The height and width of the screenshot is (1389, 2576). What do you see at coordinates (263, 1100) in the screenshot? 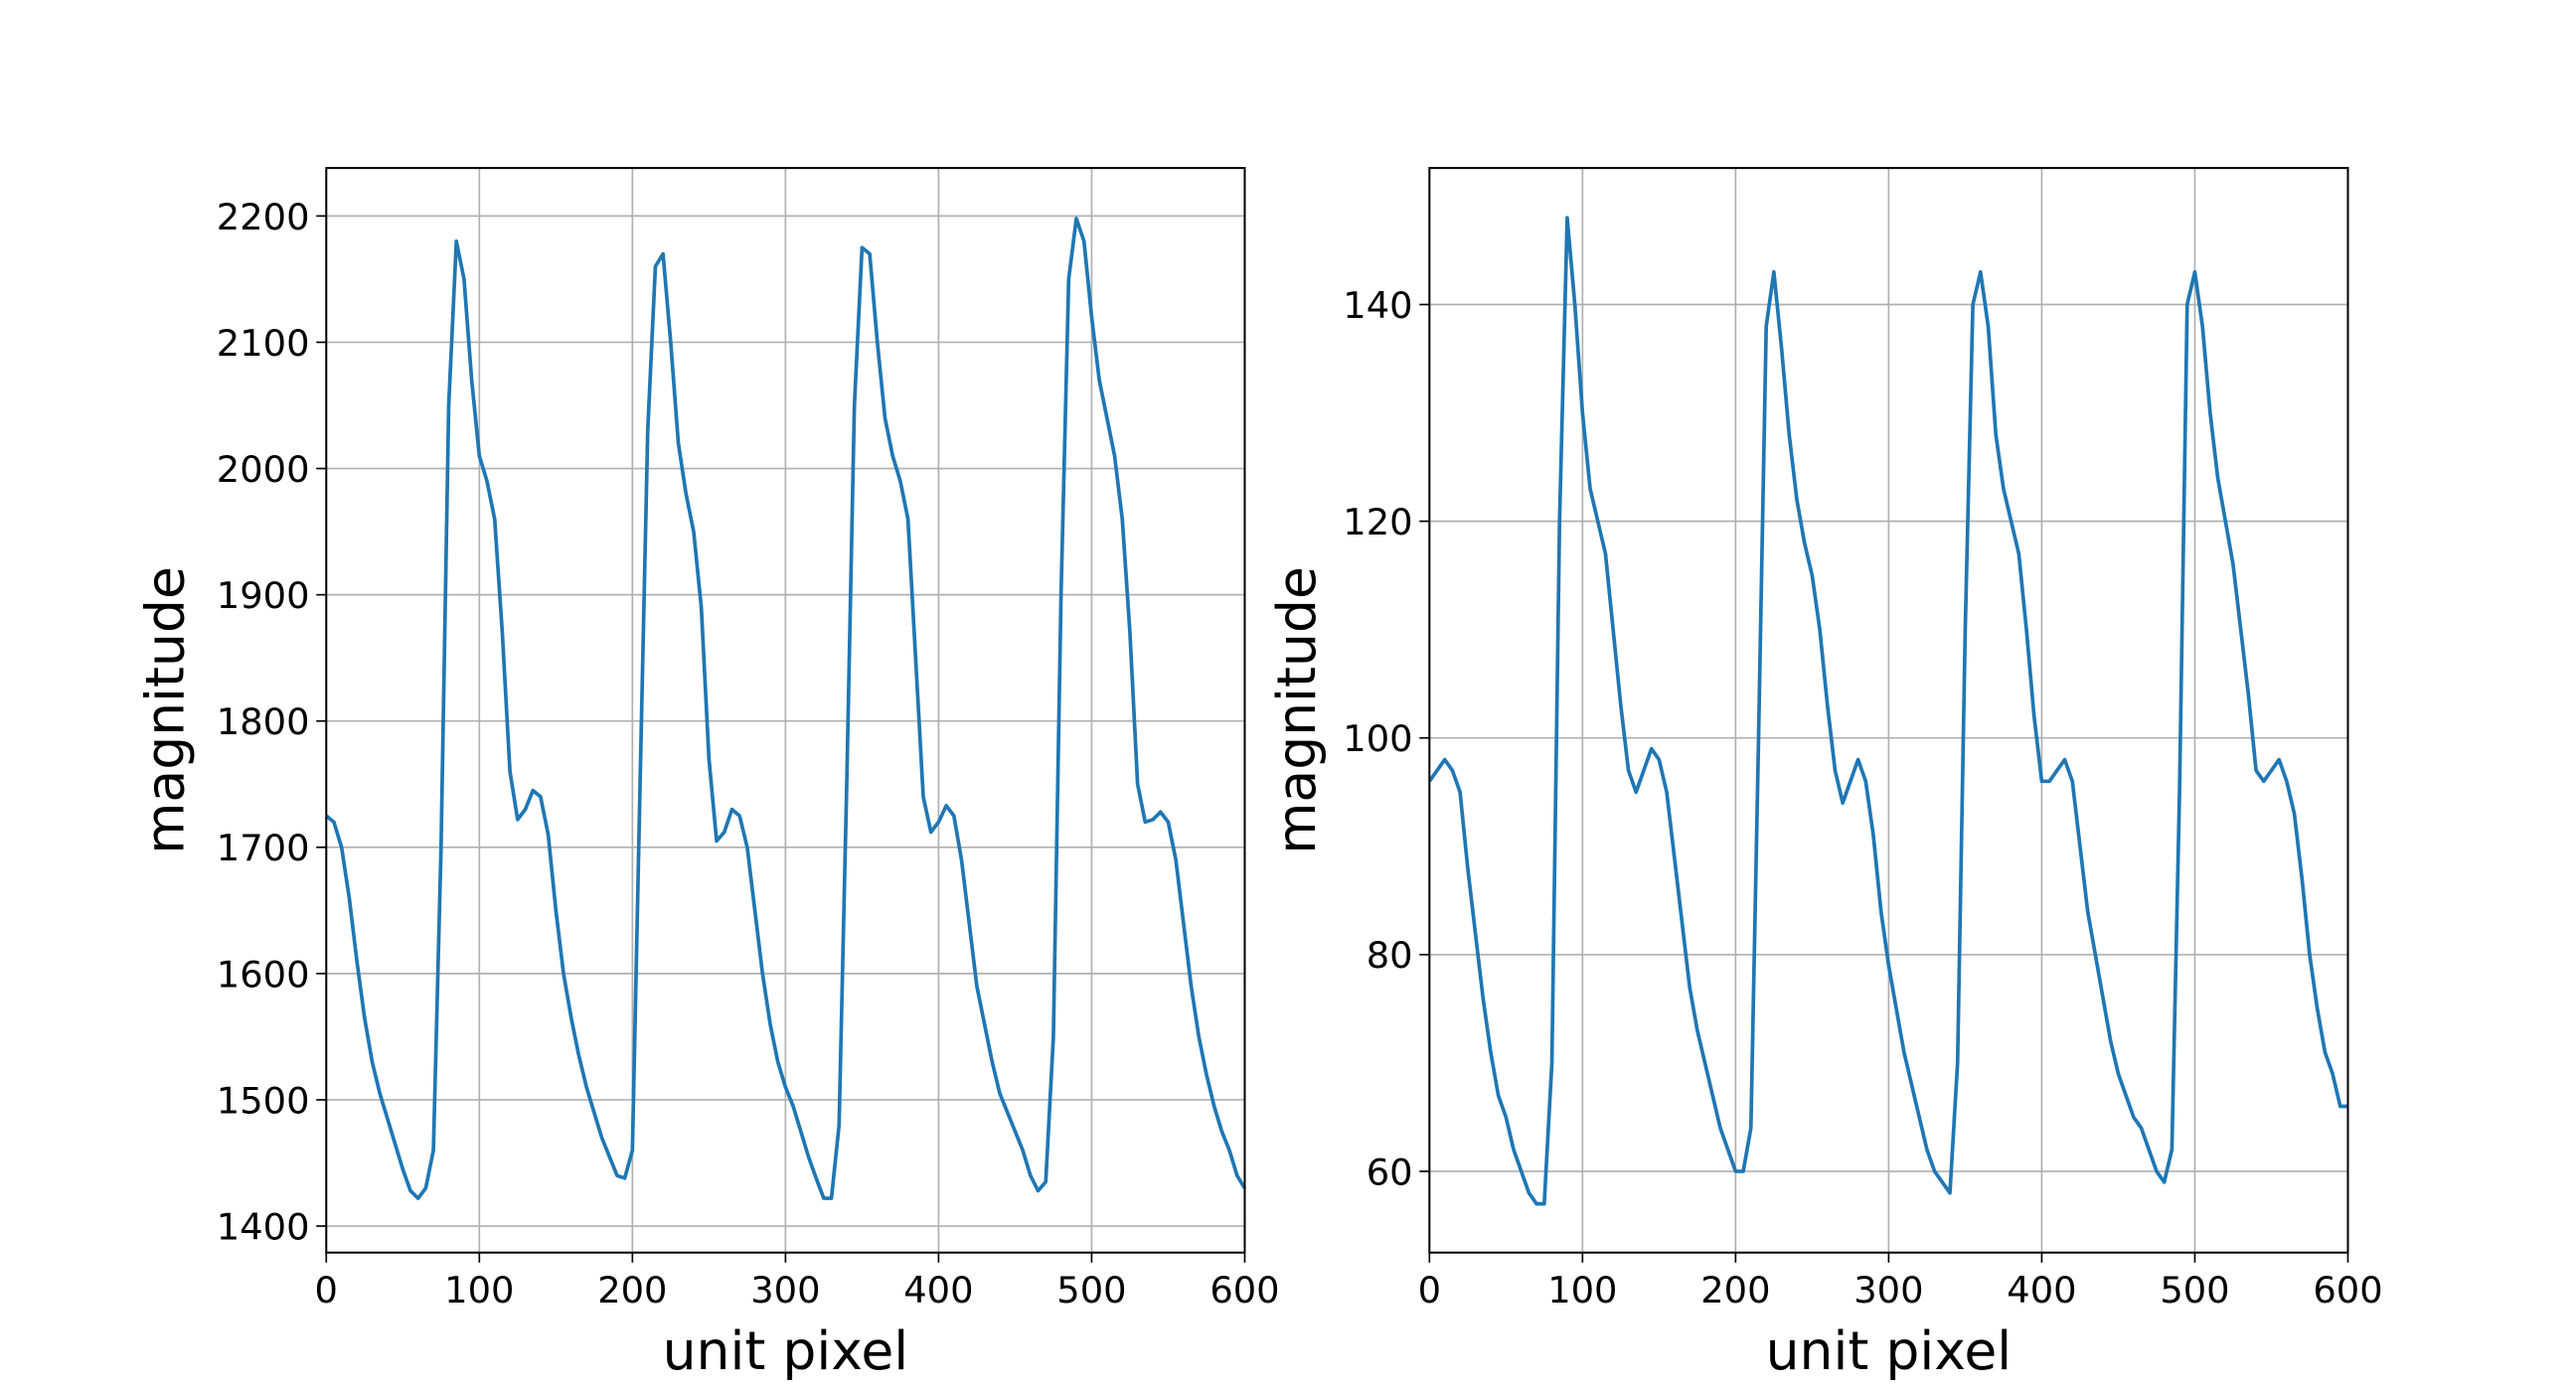
I see `y-tick-label: 1500` at bounding box center [263, 1100].